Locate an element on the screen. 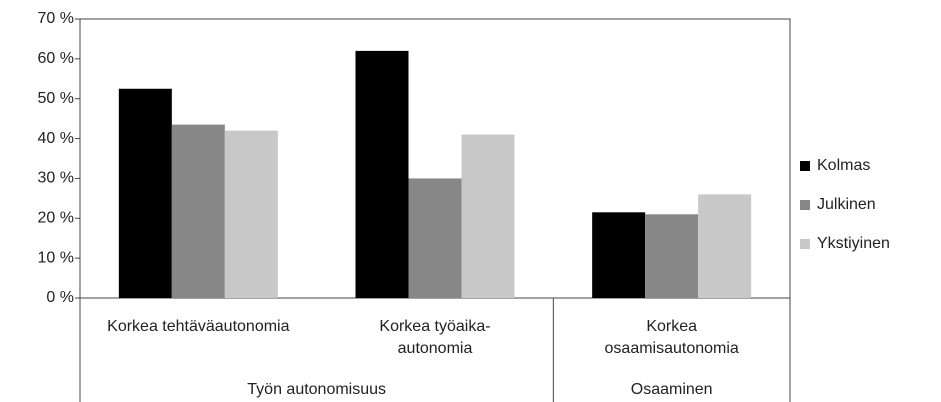 This screenshot has height=402, width=941. y-tick-label: 0 % is located at coordinates (60, 297).